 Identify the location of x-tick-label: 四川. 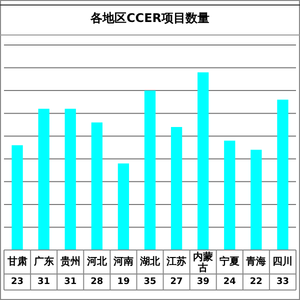
(282, 262).